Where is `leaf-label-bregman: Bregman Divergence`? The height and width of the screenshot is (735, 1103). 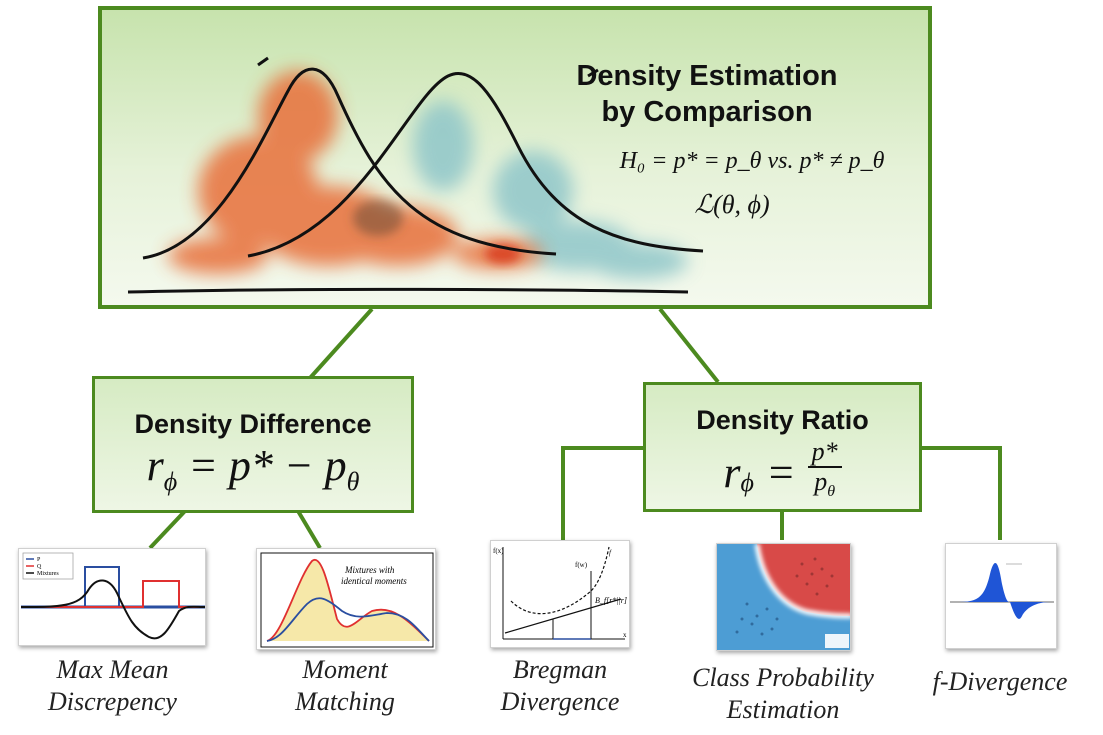
leaf-label-bregman: Bregman Divergence is located at coordinates (560, 685).